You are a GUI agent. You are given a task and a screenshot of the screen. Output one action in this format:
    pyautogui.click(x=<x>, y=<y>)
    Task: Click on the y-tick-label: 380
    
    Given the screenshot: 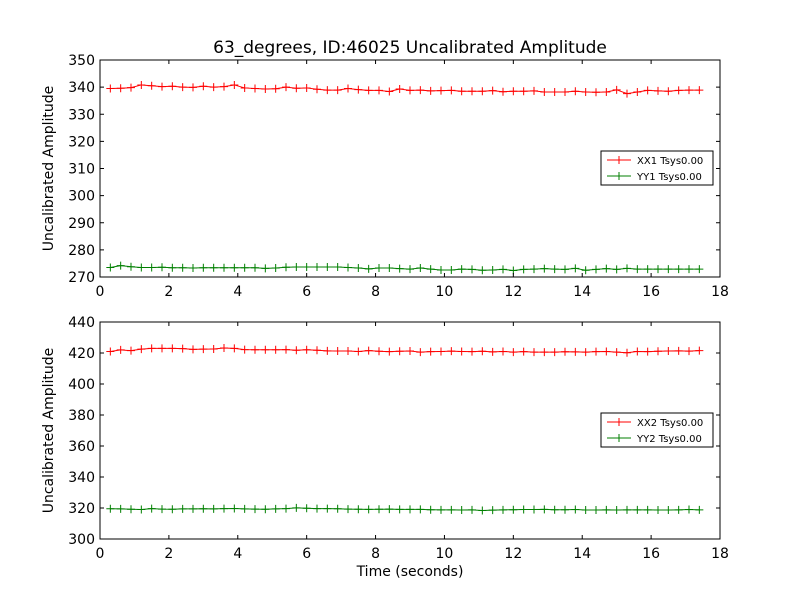 What is the action you would take?
    pyautogui.click(x=81, y=416)
    